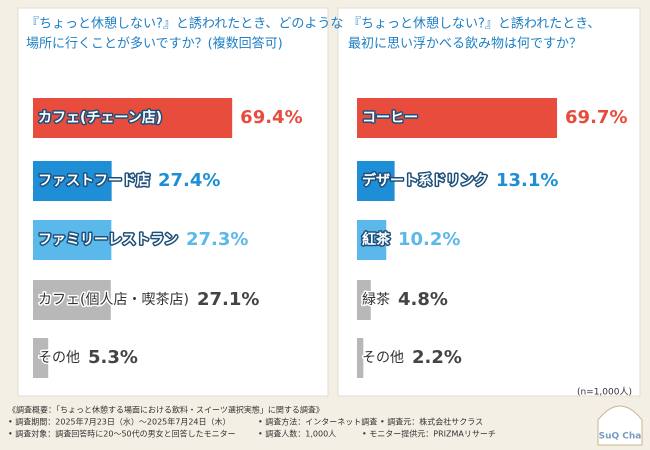 The image size is (650, 450). I want to click on footnote: • 調査人数：1,000人, so click(297, 434).